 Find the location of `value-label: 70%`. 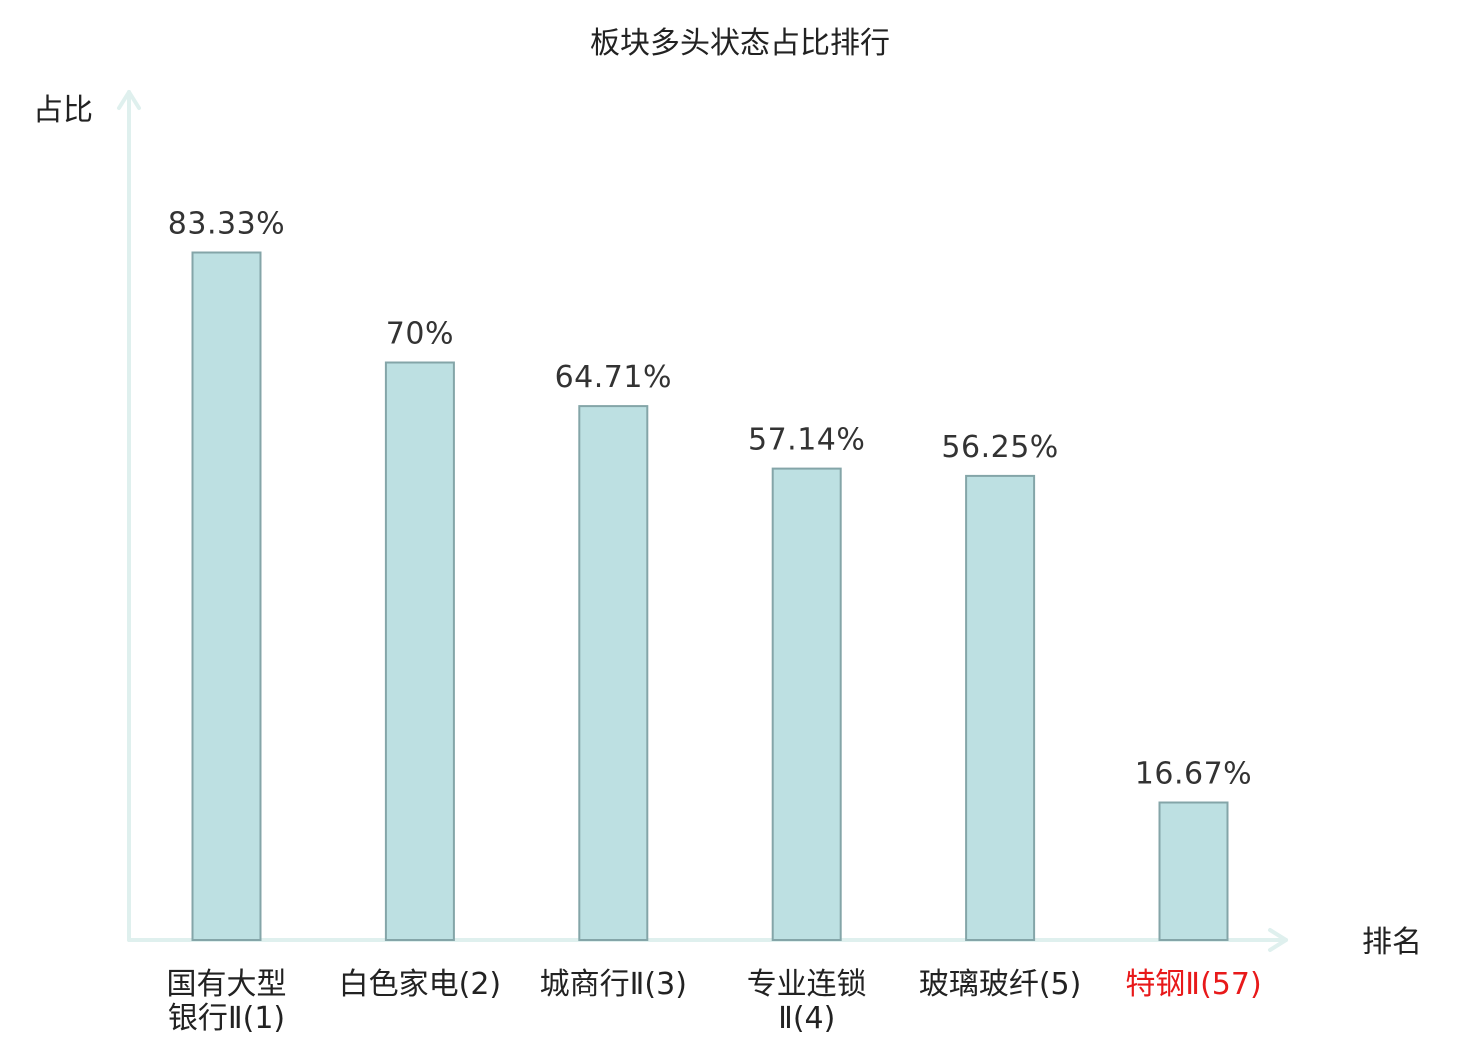

value-label: 70% is located at coordinates (420, 334).